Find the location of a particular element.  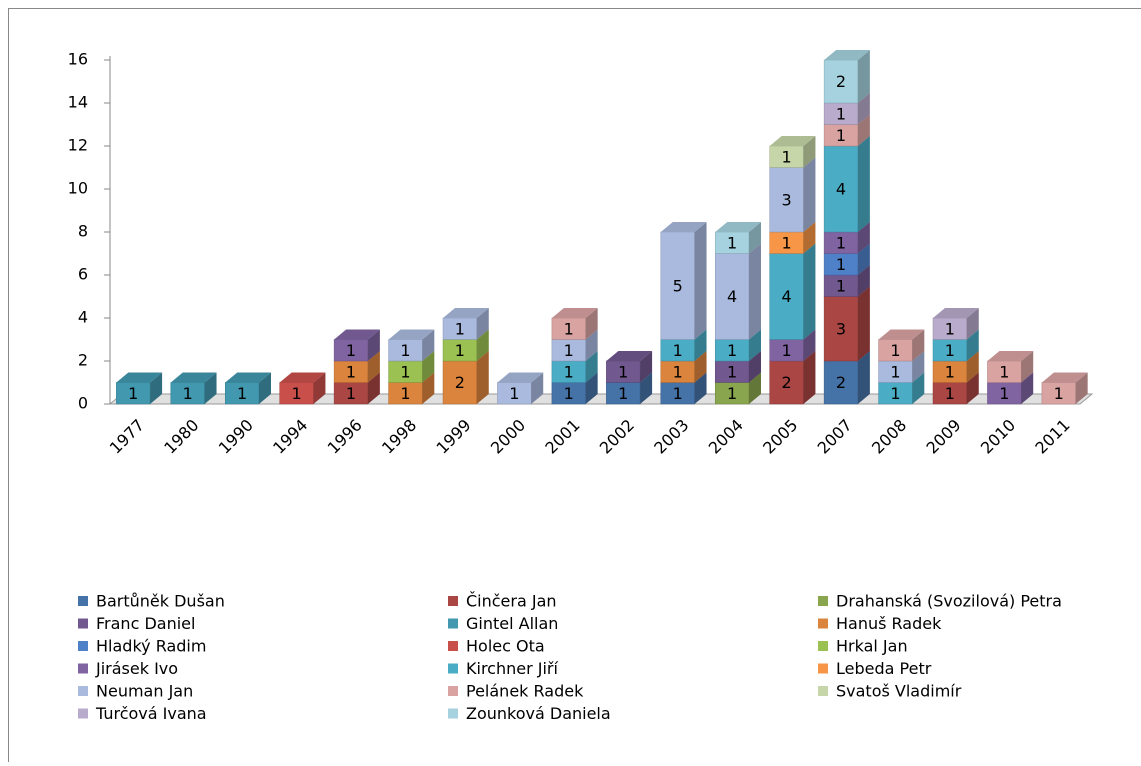

x-tick-label: 2003 is located at coordinates (671, 436).